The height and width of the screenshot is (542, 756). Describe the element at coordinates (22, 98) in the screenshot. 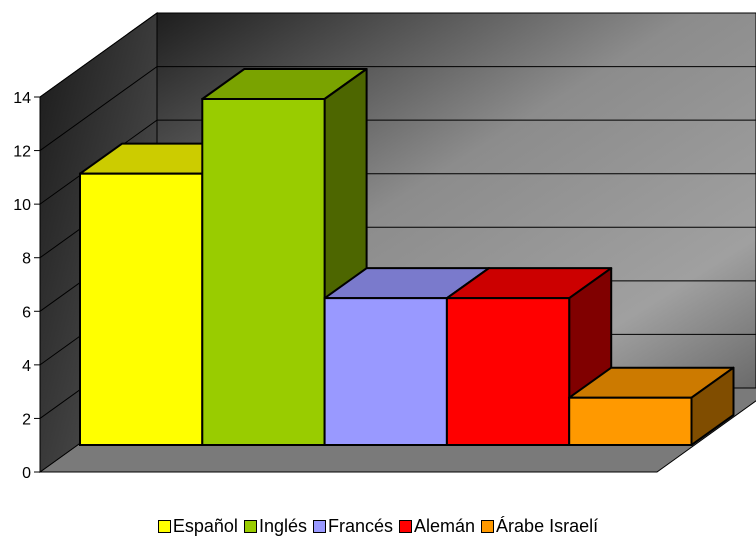

I see `y-tick-label: 14` at that location.